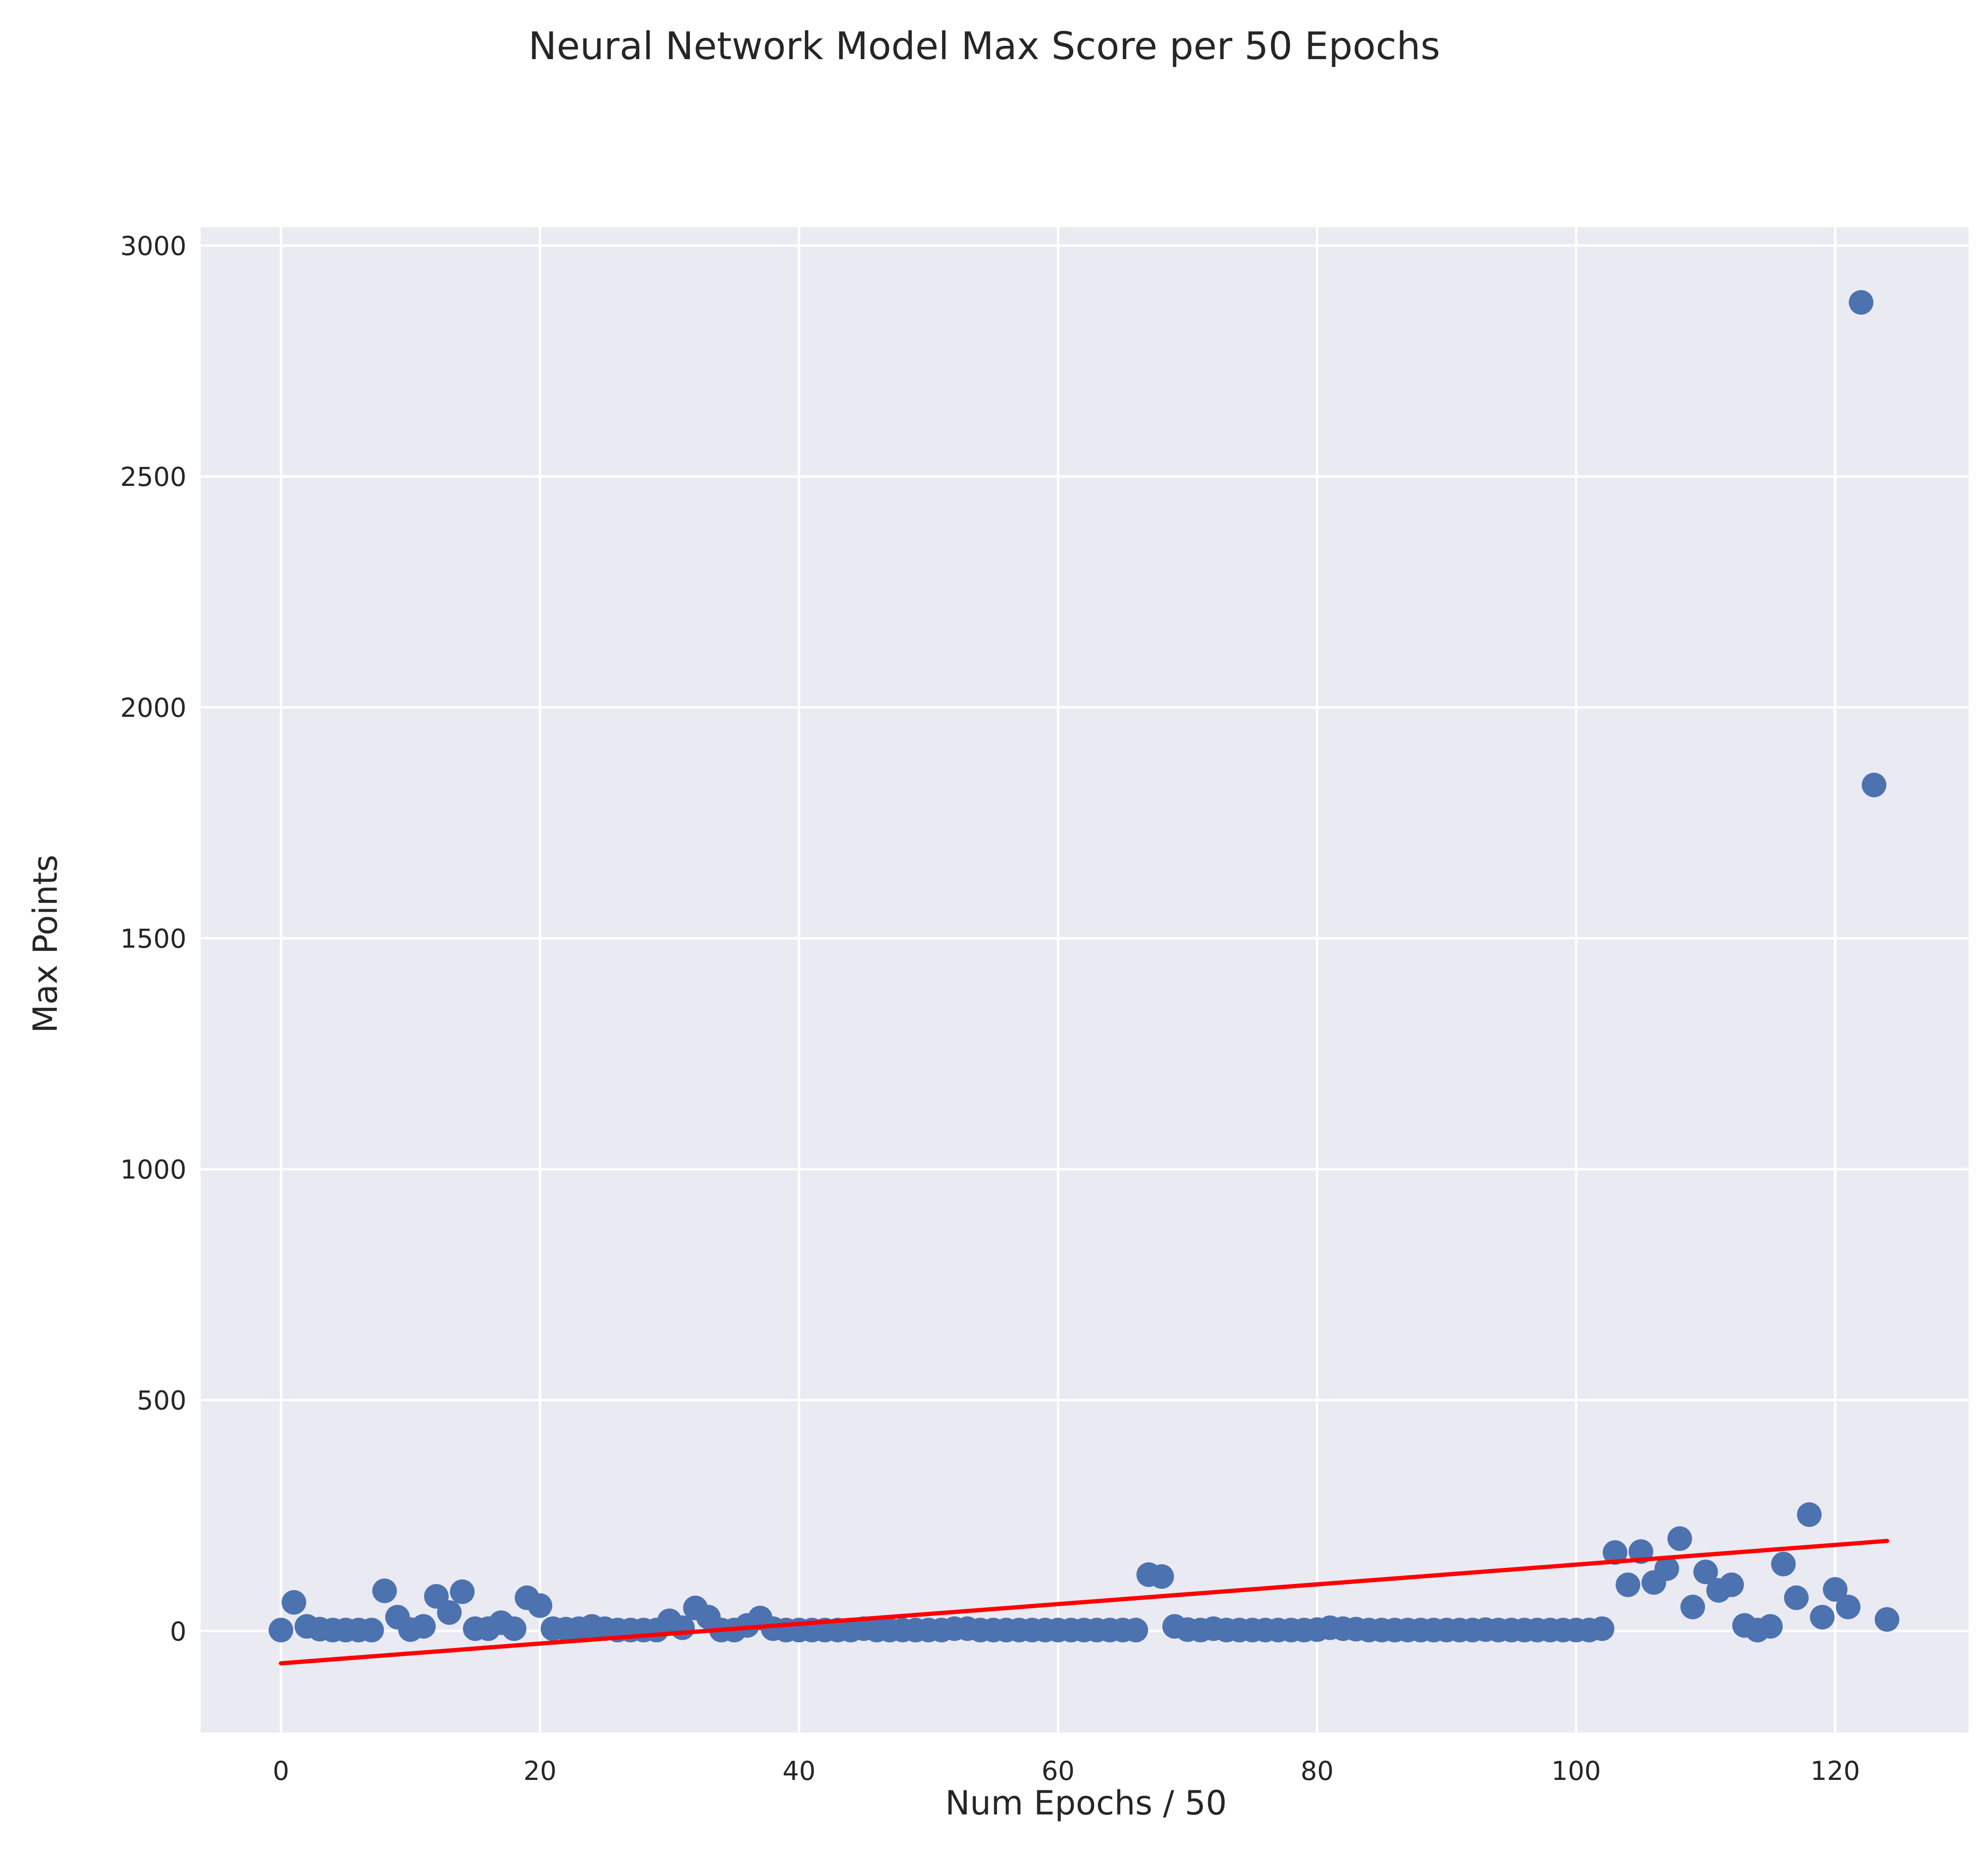  What do you see at coordinates (799, 1771) in the screenshot?
I see `x-tick-label: 40` at bounding box center [799, 1771].